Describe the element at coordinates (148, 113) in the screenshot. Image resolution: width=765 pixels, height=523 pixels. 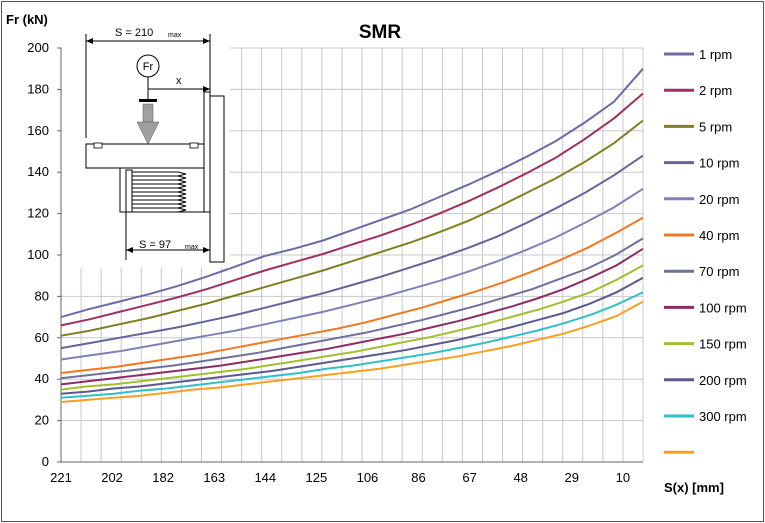
I see `load-arrow` at that location.